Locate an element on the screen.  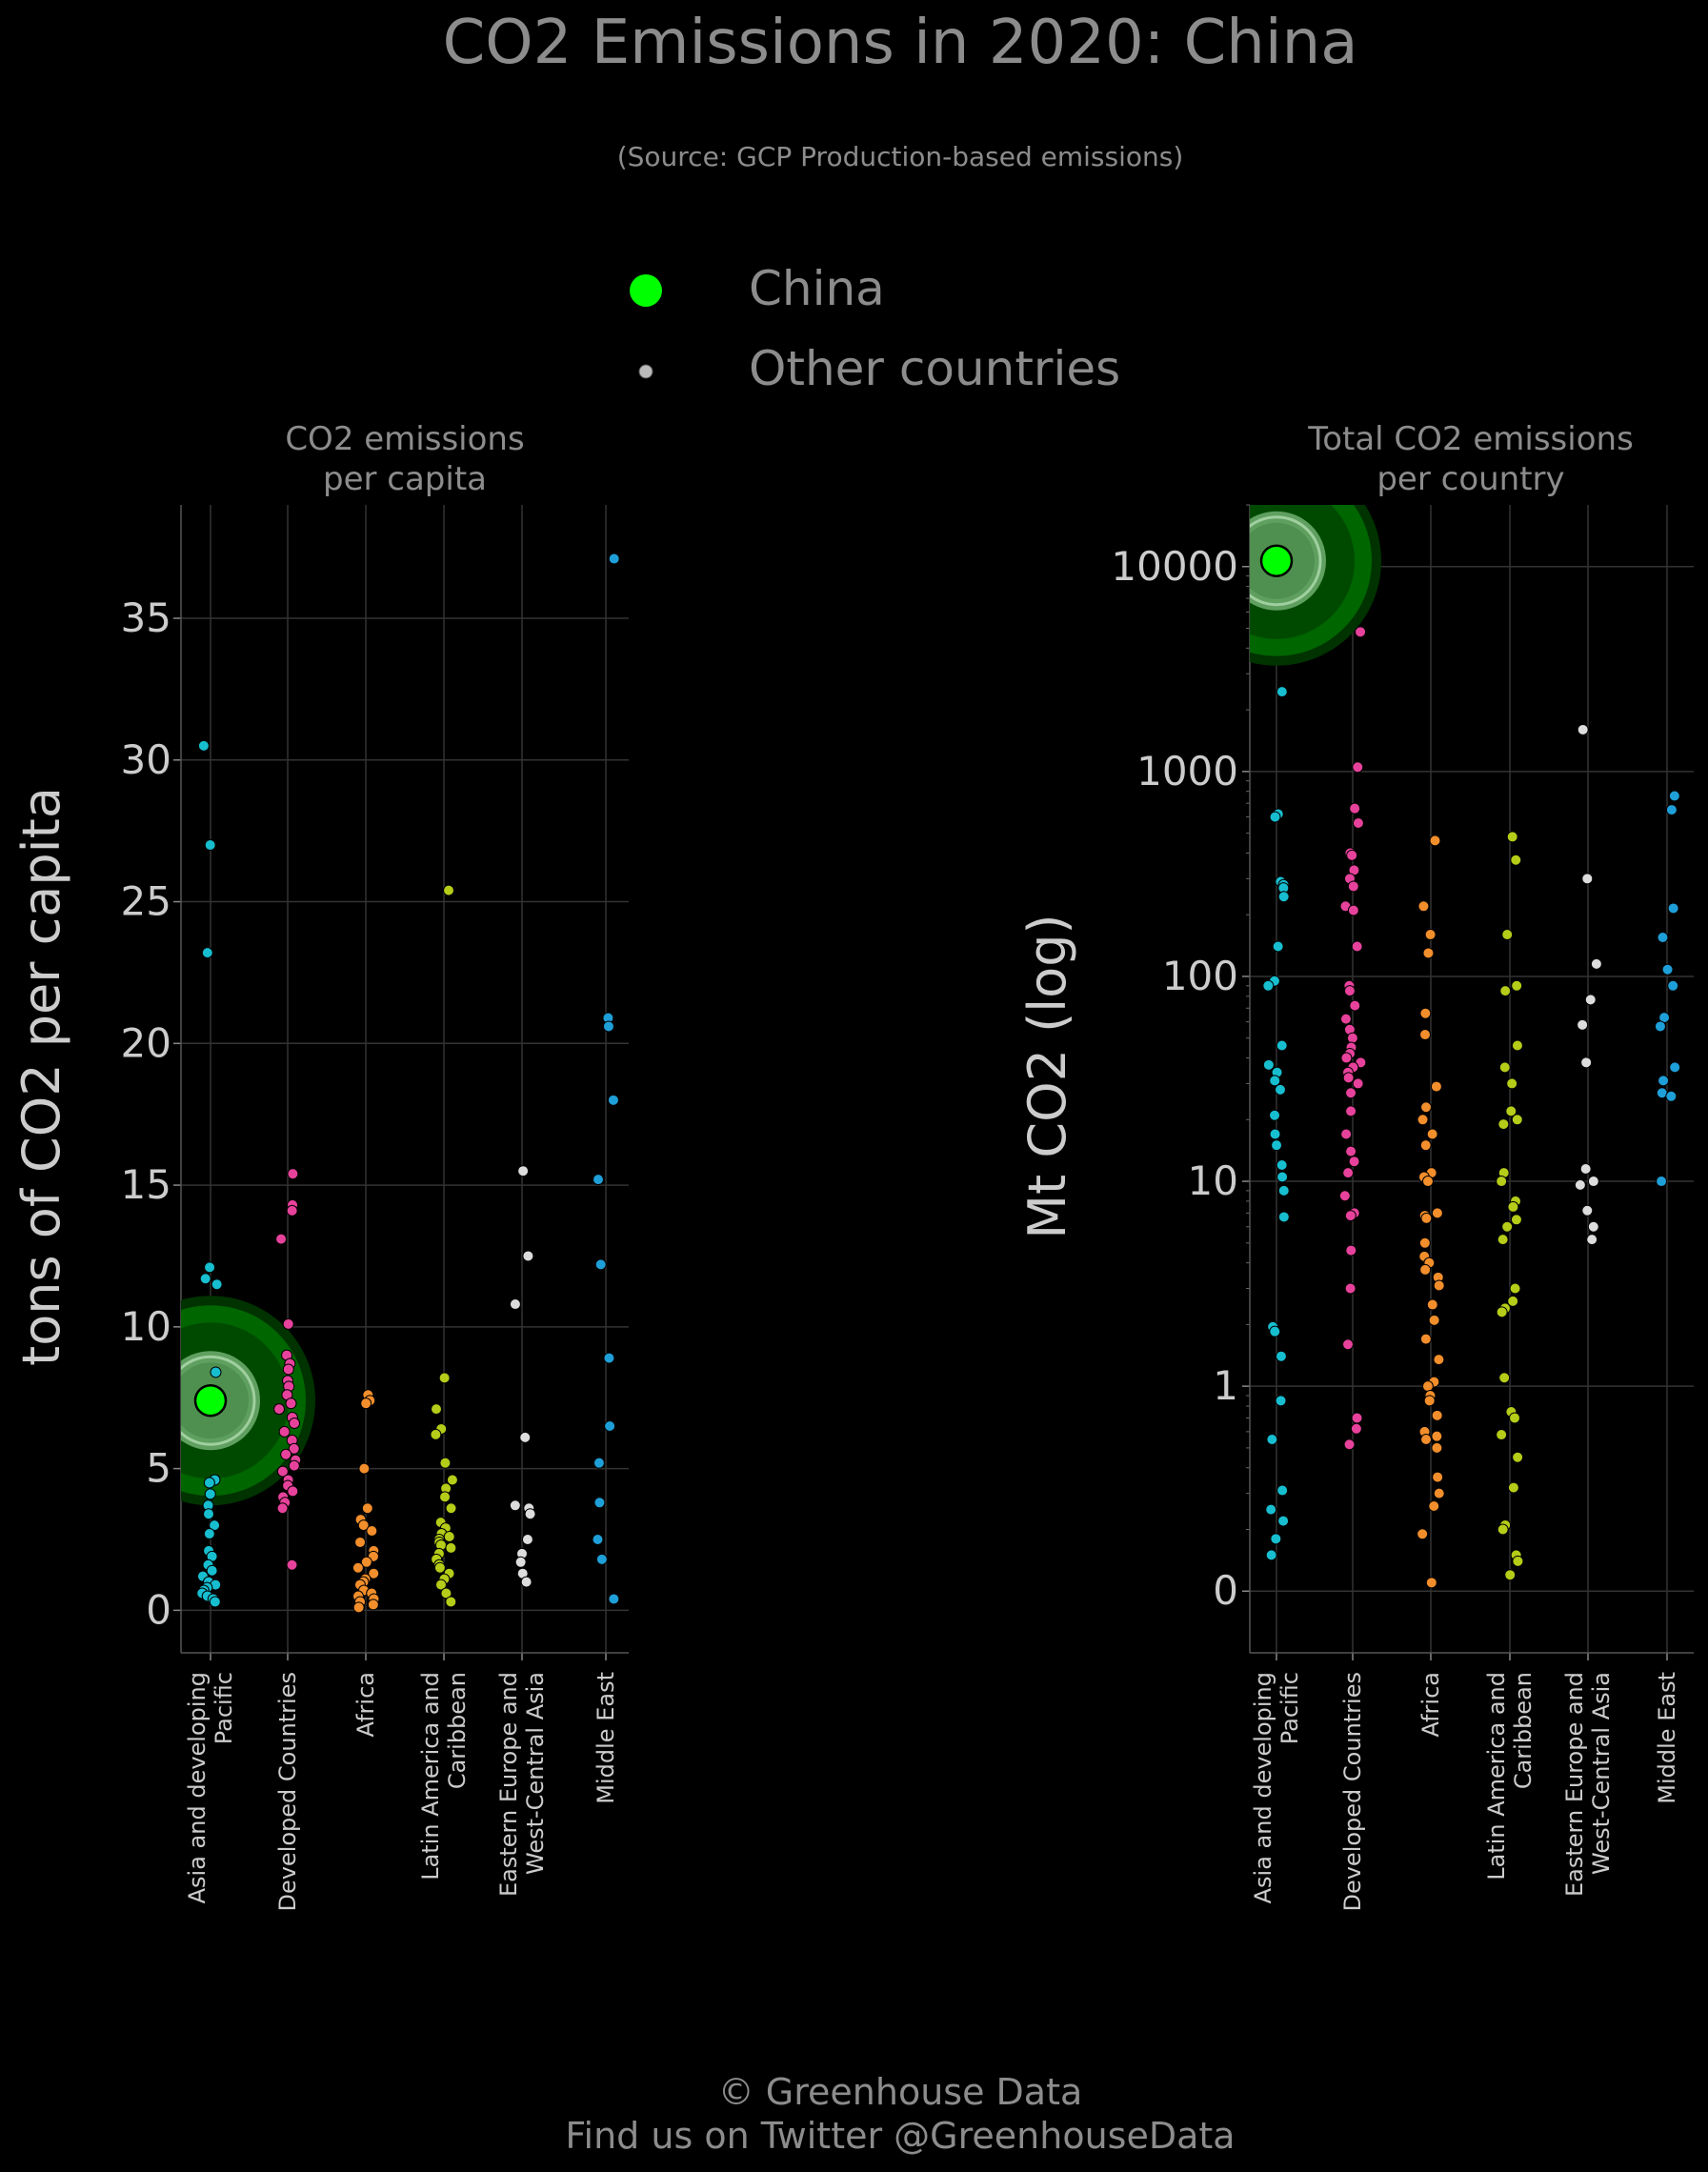
panel-title-line: CO2 emissions is located at coordinates (405, 439).